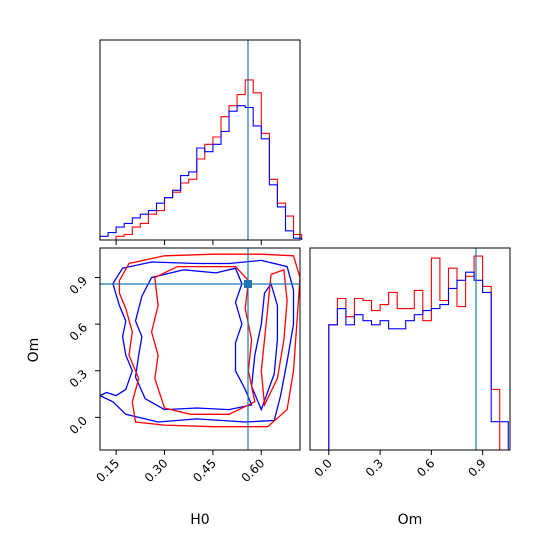  What do you see at coordinates (199, 520) in the screenshot?
I see `x-axis-label-h0: H0` at bounding box center [199, 520].